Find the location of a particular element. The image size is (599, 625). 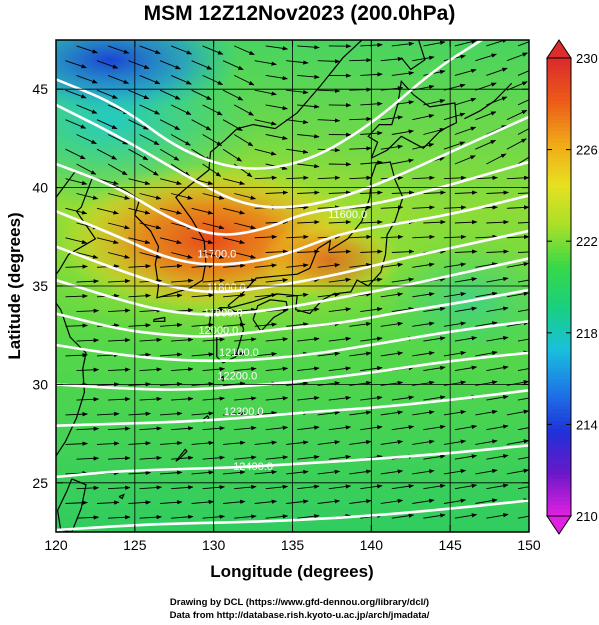

y-tick-label: 45 is located at coordinates (40, 89).